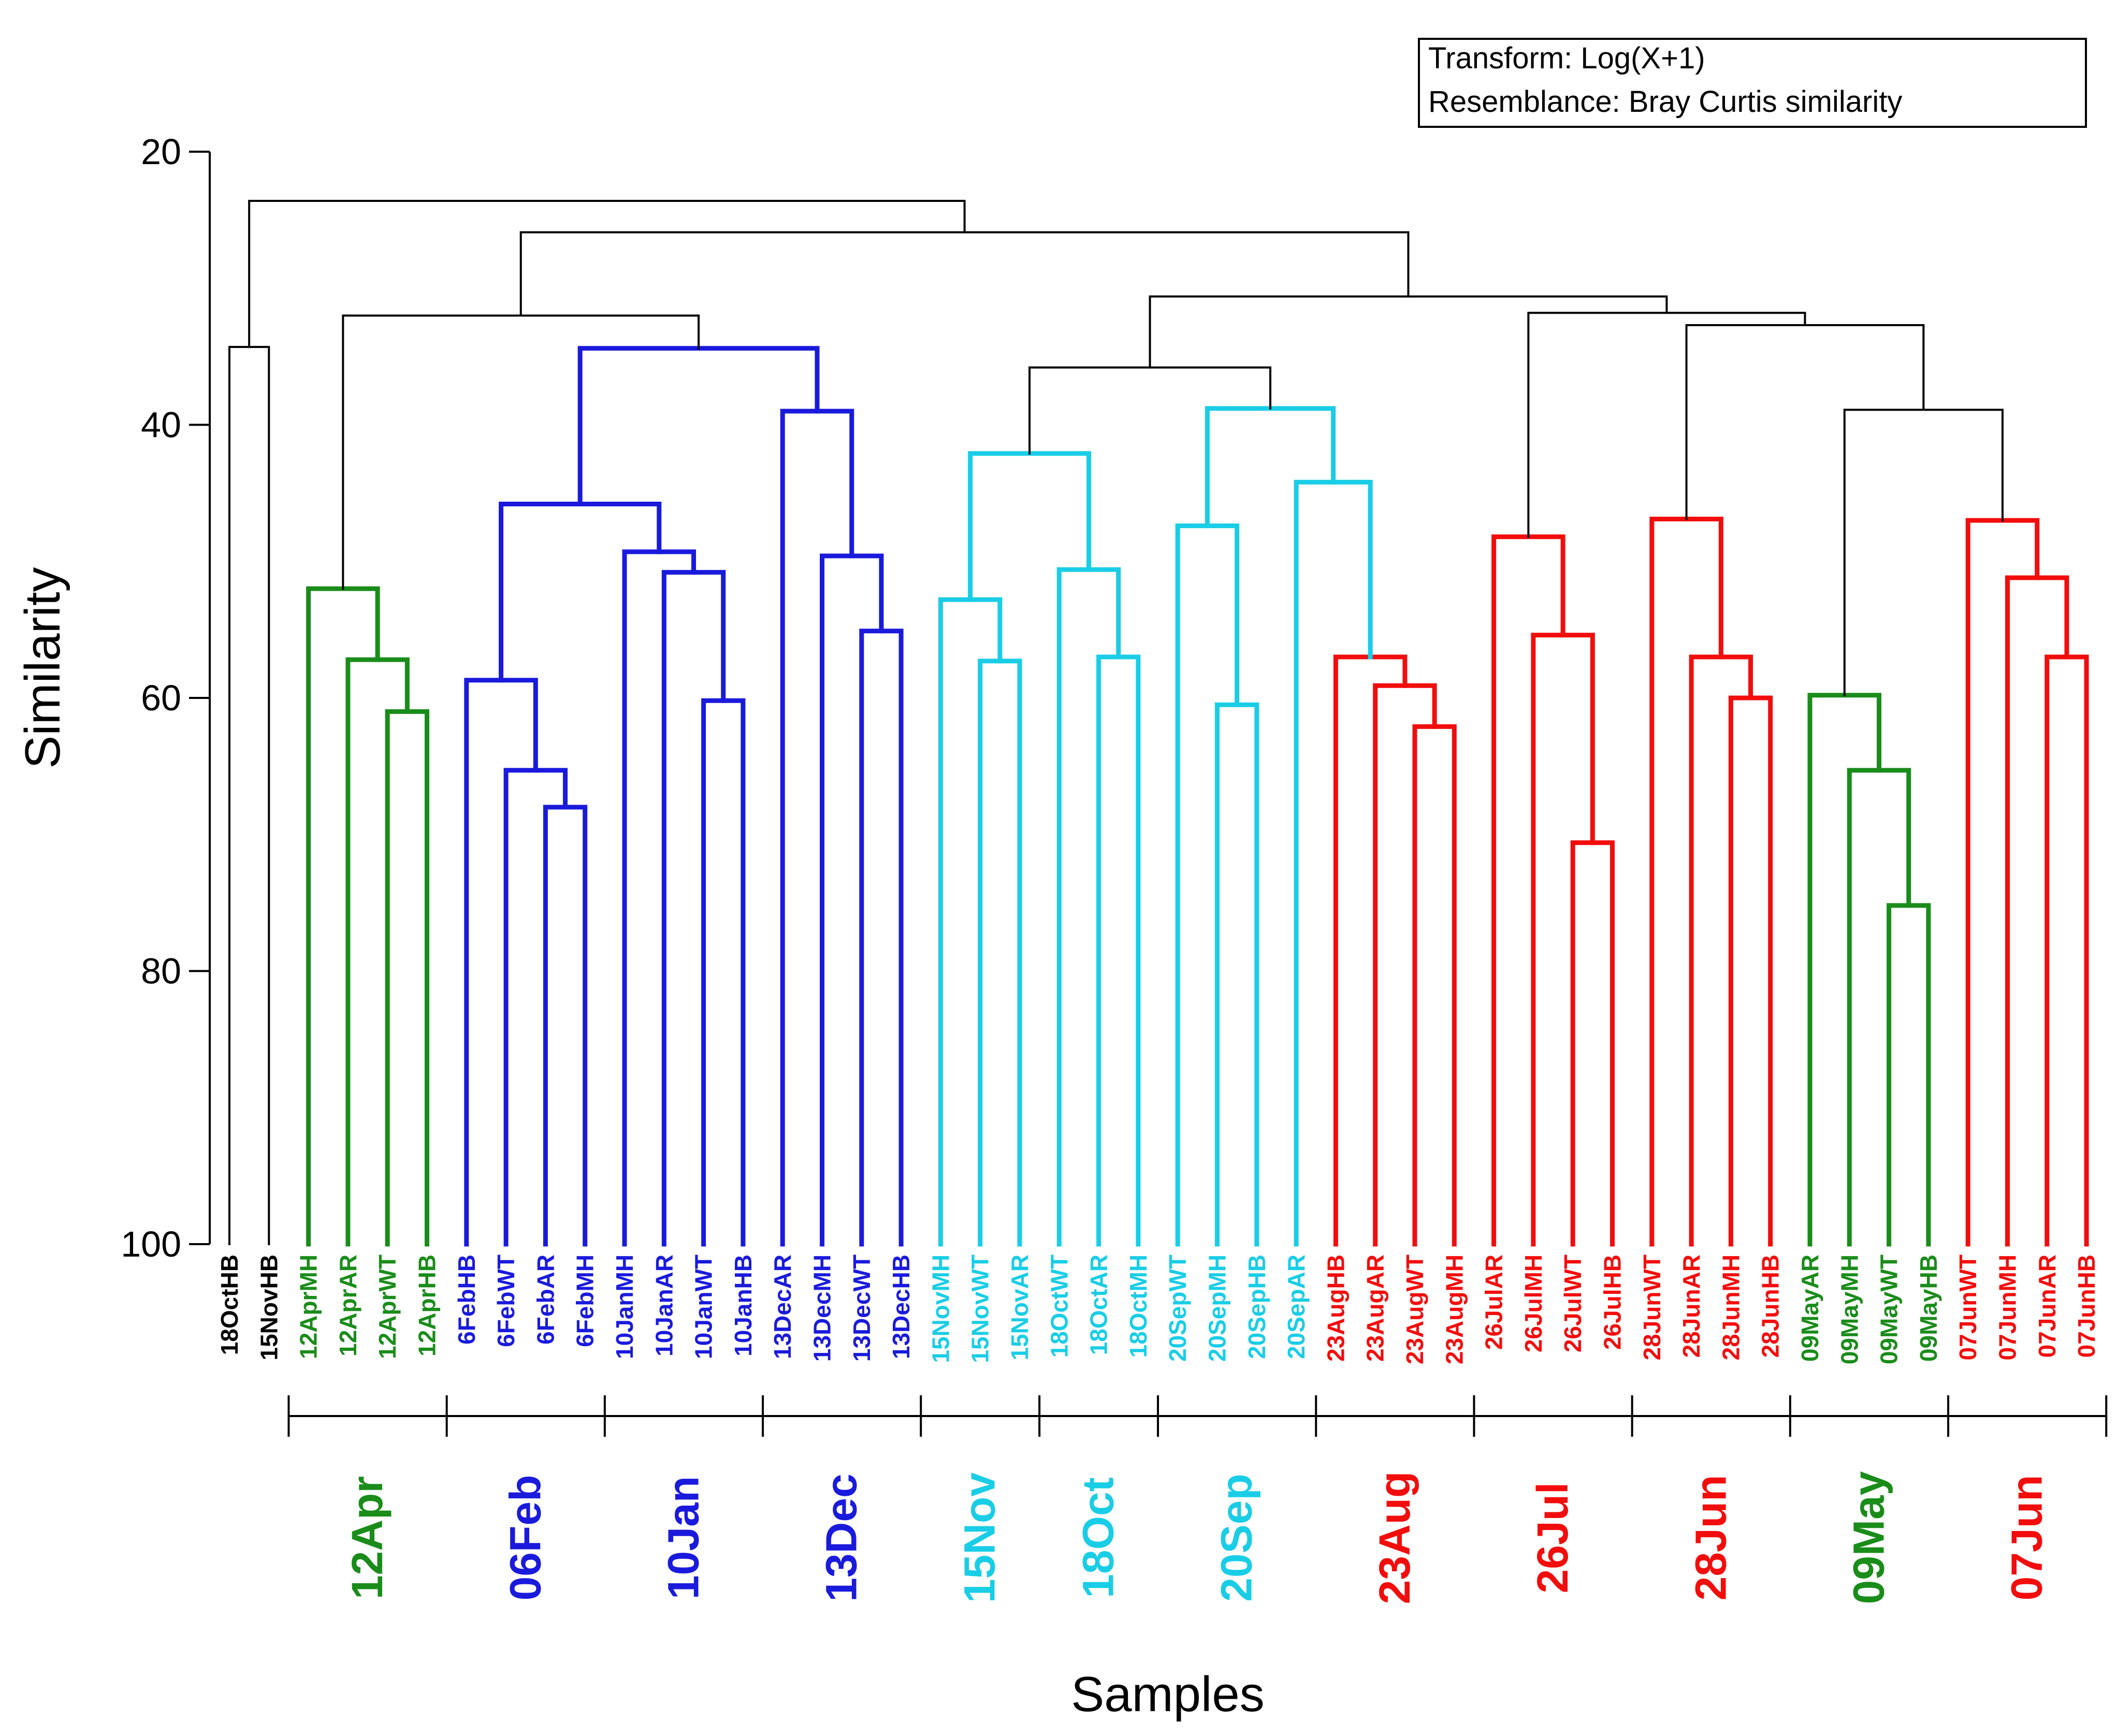 The width and height of the screenshot is (2117, 1736). I want to click on group-label: 18Oct, so click(1099, 1537).